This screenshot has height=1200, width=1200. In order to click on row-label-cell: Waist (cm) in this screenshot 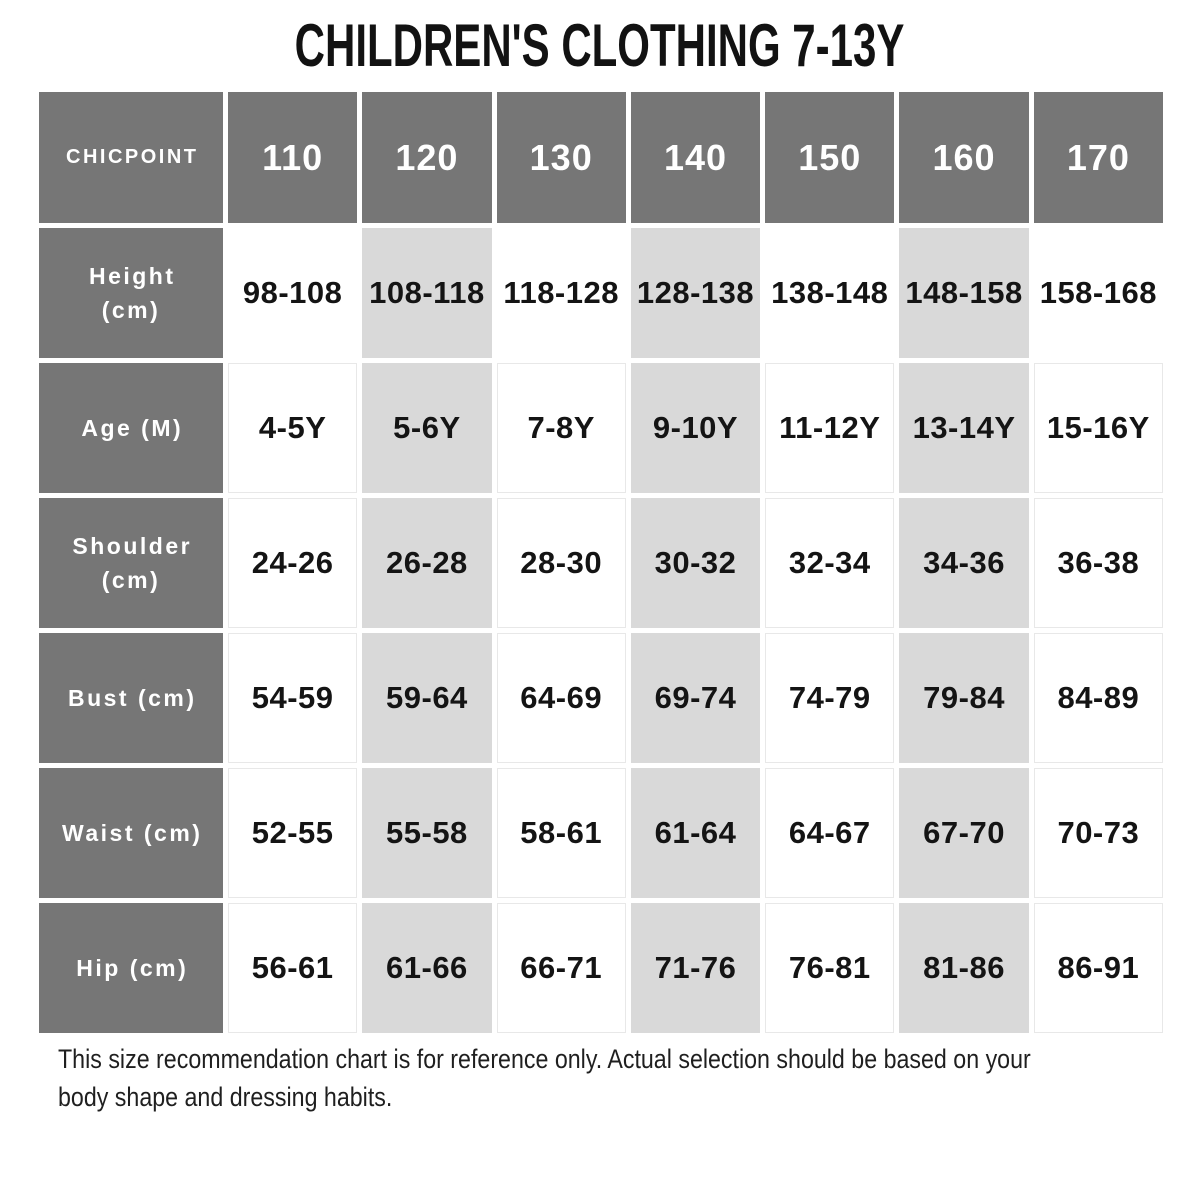, I will do `click(131, 833)`.